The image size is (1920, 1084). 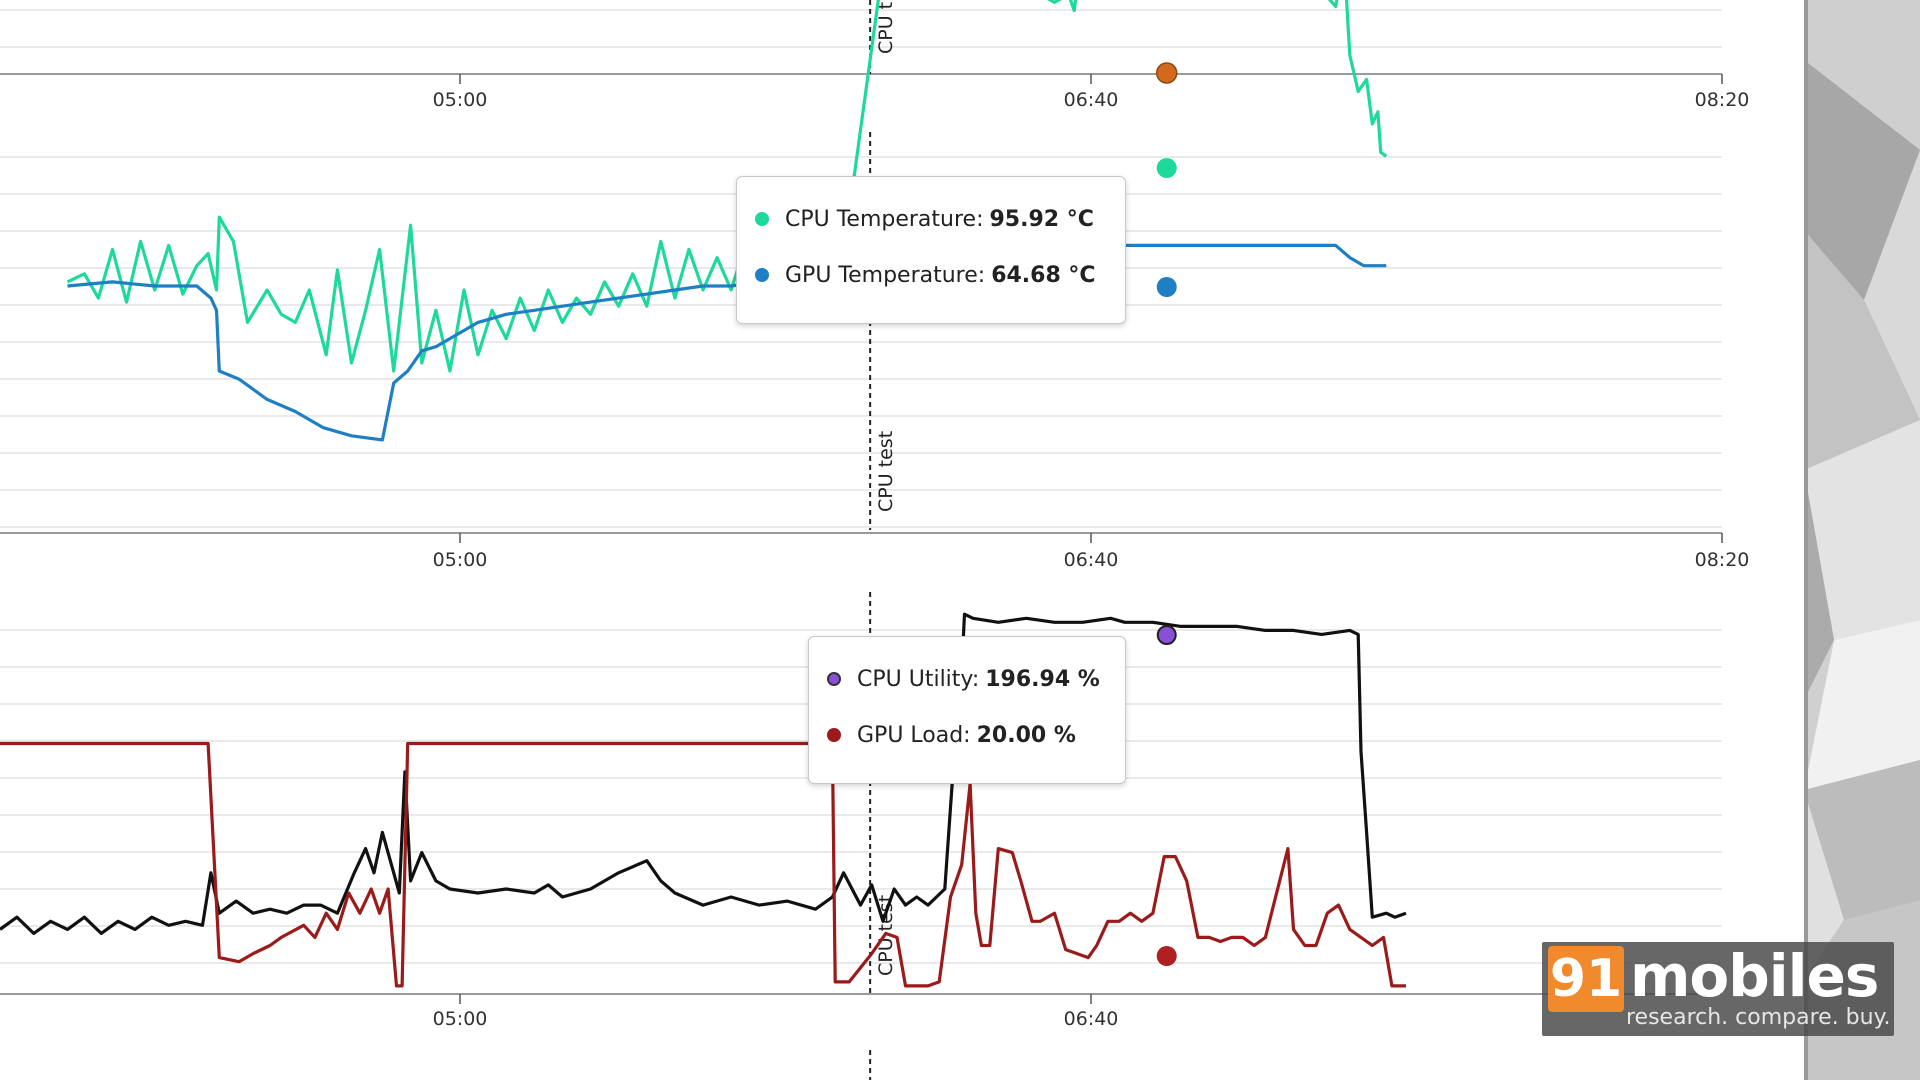 What do you see at coordinates (834, 679) in the screenshot?
I see `cpu-utility-dot-icon` at bounding box center [834, 679].